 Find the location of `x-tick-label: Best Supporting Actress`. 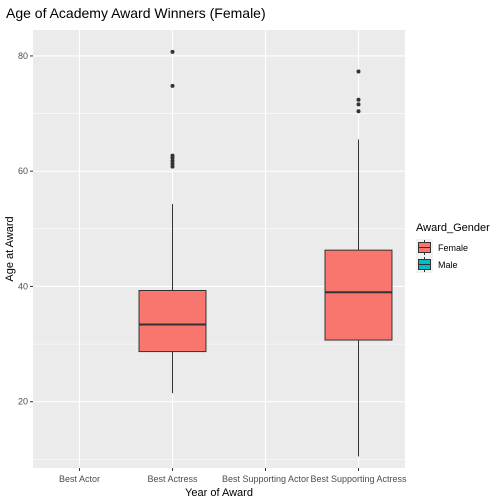

x-tick-label: Best Supporting Actress is located at coordinates (358, 479).